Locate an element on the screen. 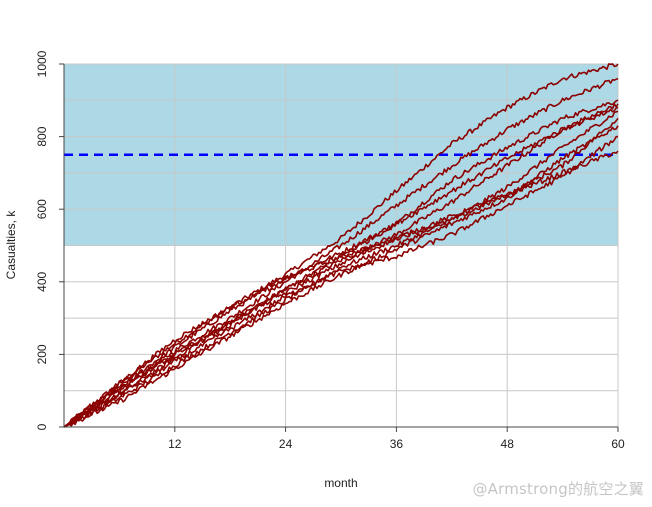  y-tick-label: 800 is located at coordinates (42, 136).